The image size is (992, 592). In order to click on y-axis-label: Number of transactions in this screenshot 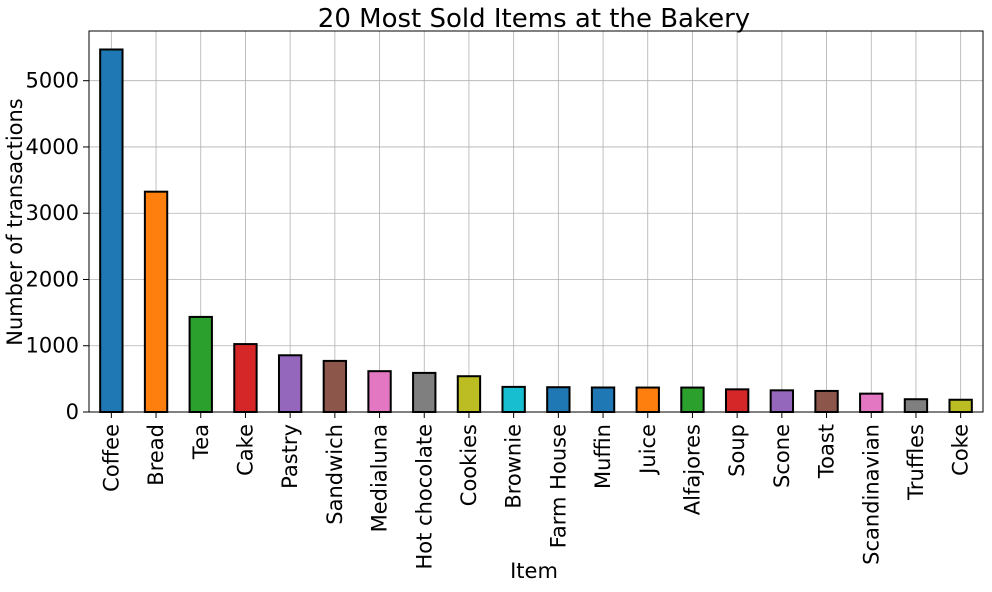, I will do `click(15, 222)`.